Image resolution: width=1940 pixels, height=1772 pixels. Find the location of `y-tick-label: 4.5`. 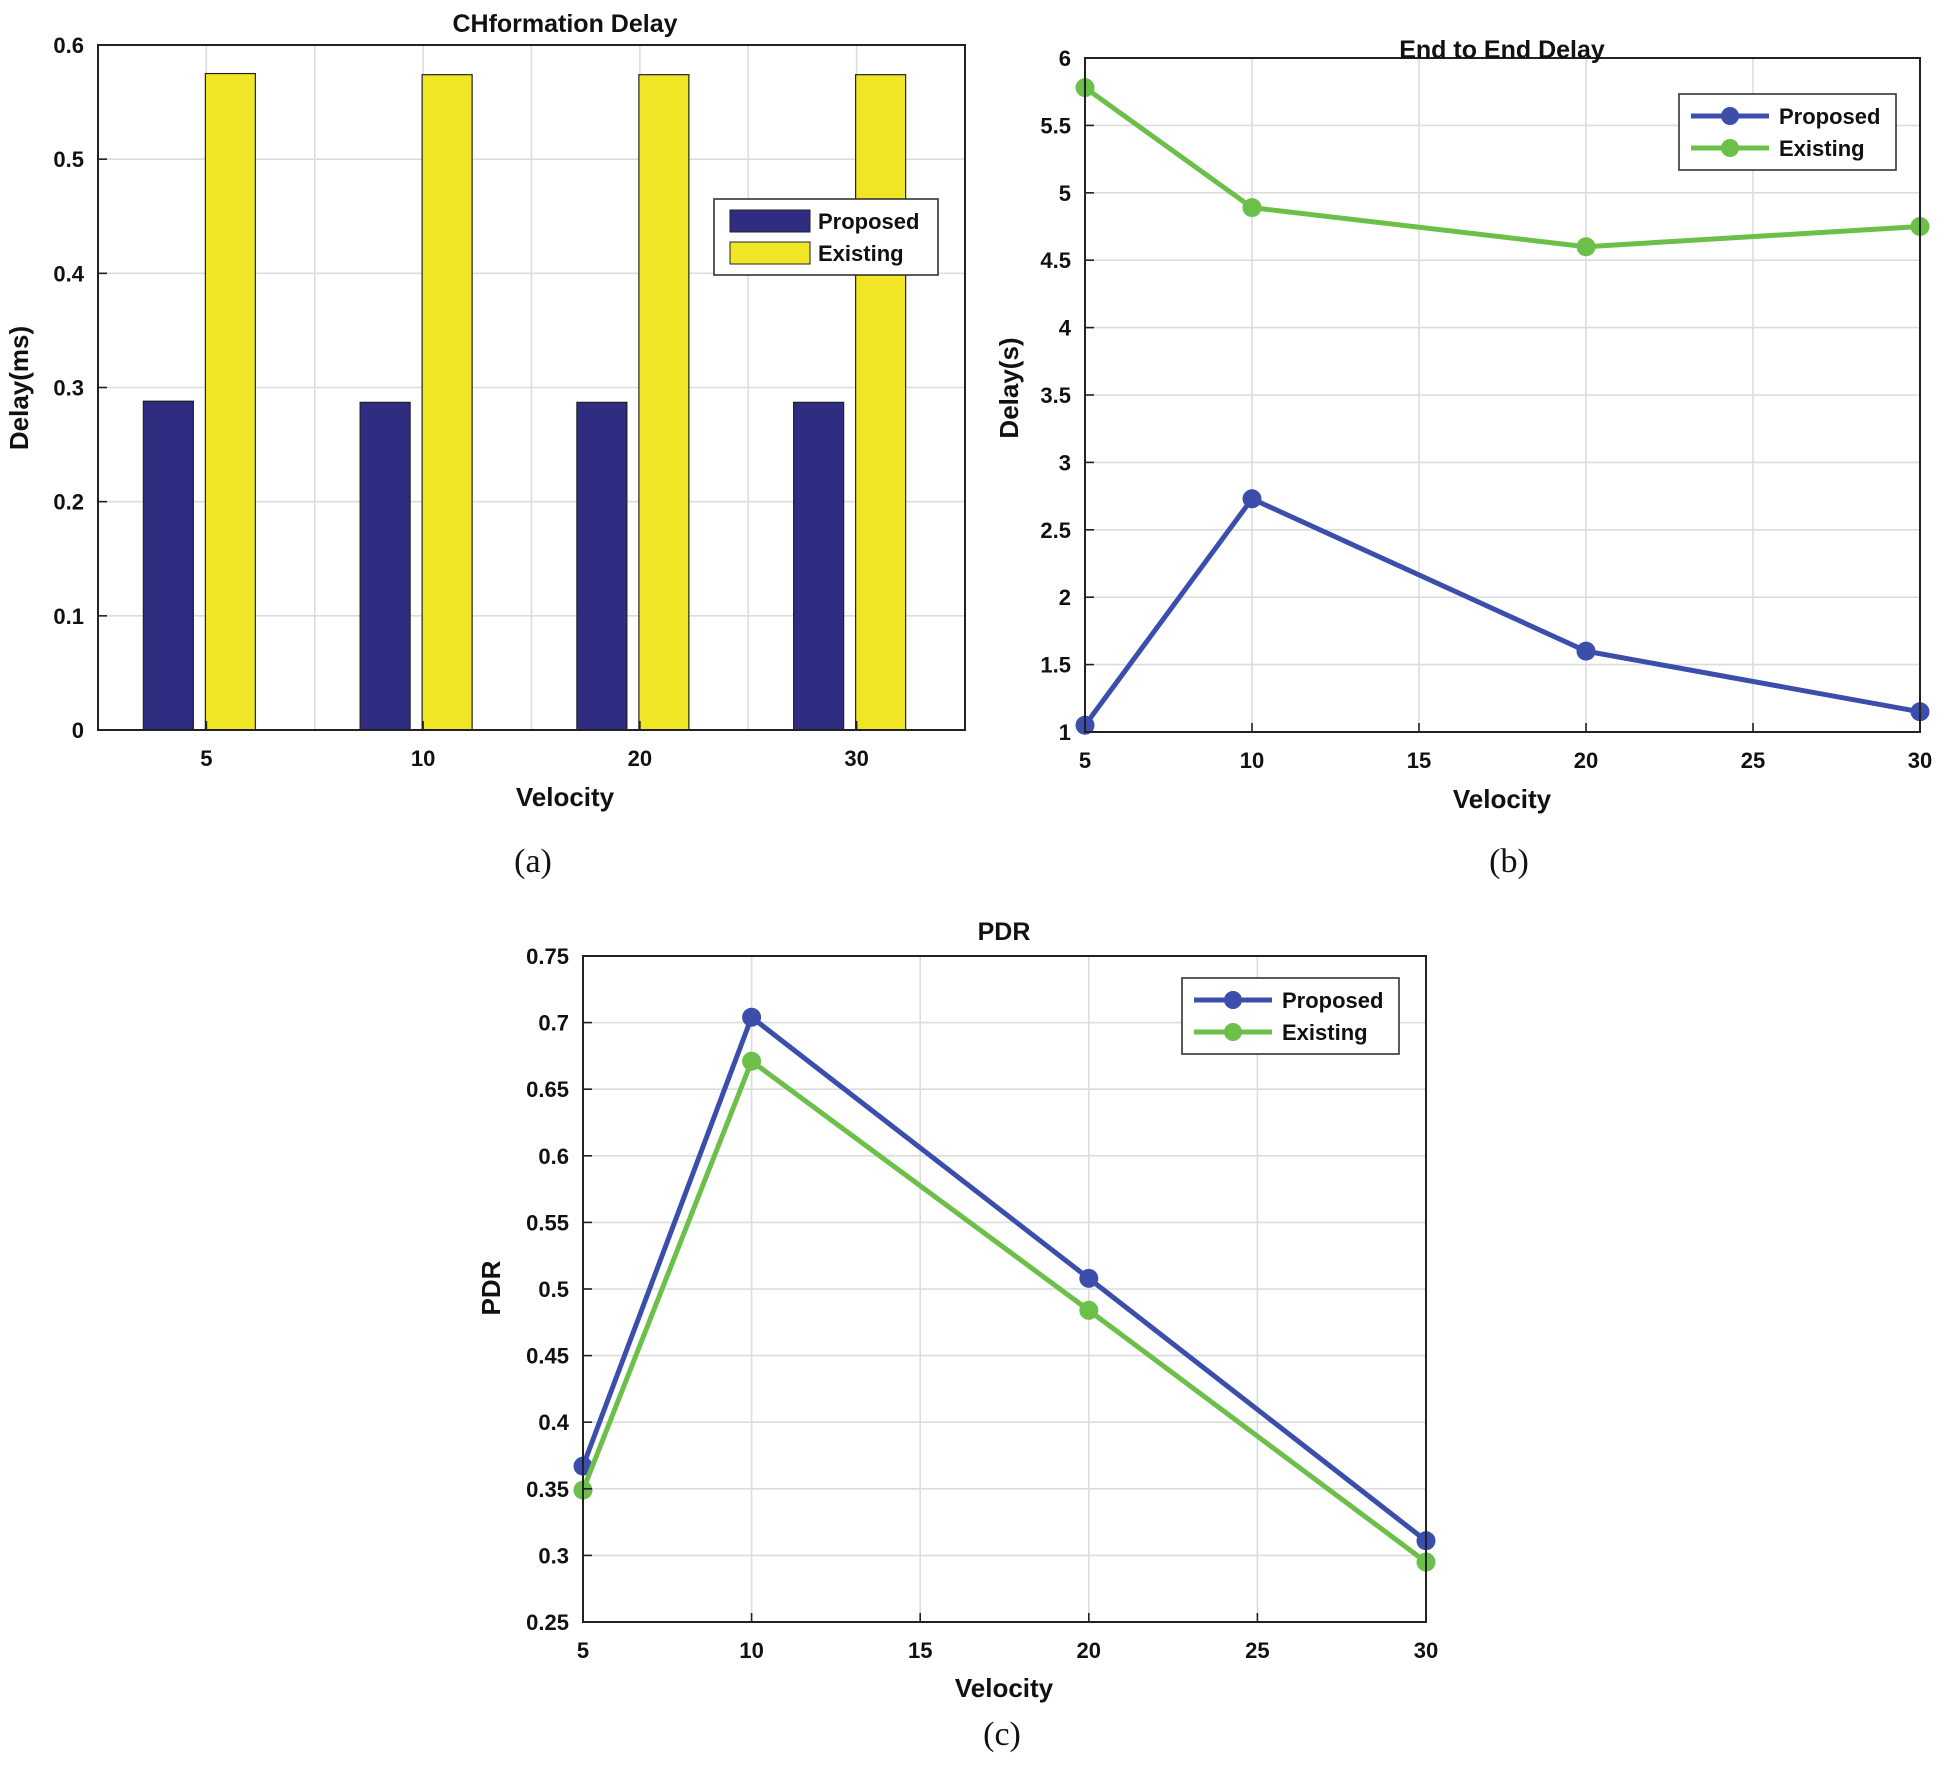

y-tick-label: 4.5 is located at coordinates (1055, 260).